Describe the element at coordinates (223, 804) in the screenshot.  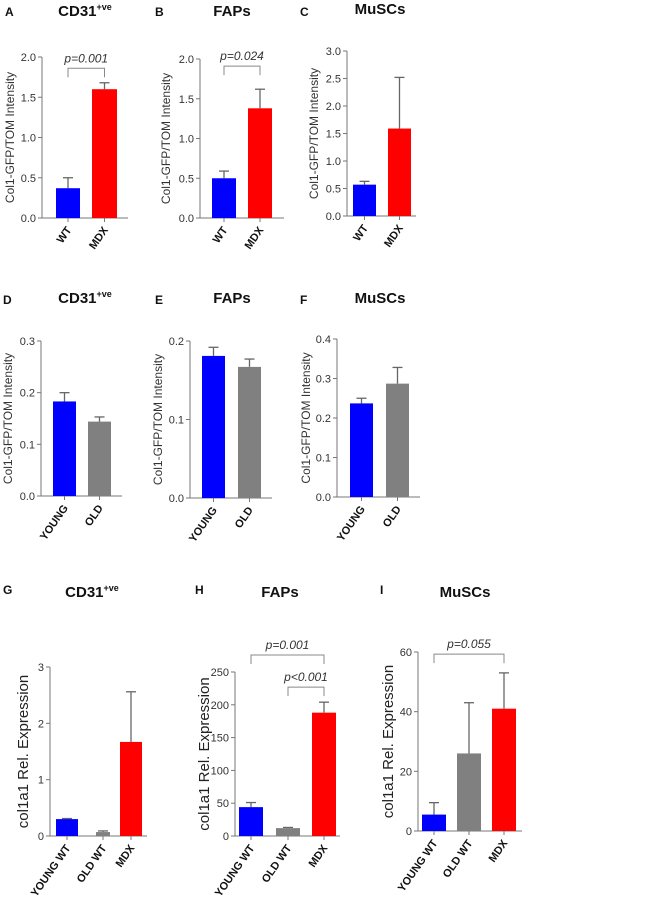
I see `y-tick-label: 50` at that location.